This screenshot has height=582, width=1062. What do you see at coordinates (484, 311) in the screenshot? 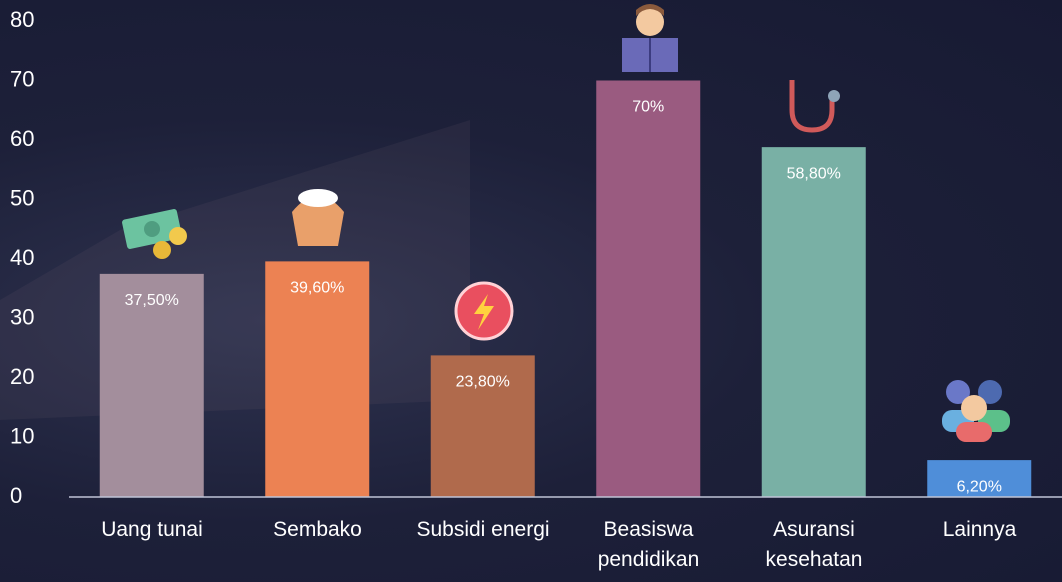
I see `icon-energy` at bounding box center [484, 311].